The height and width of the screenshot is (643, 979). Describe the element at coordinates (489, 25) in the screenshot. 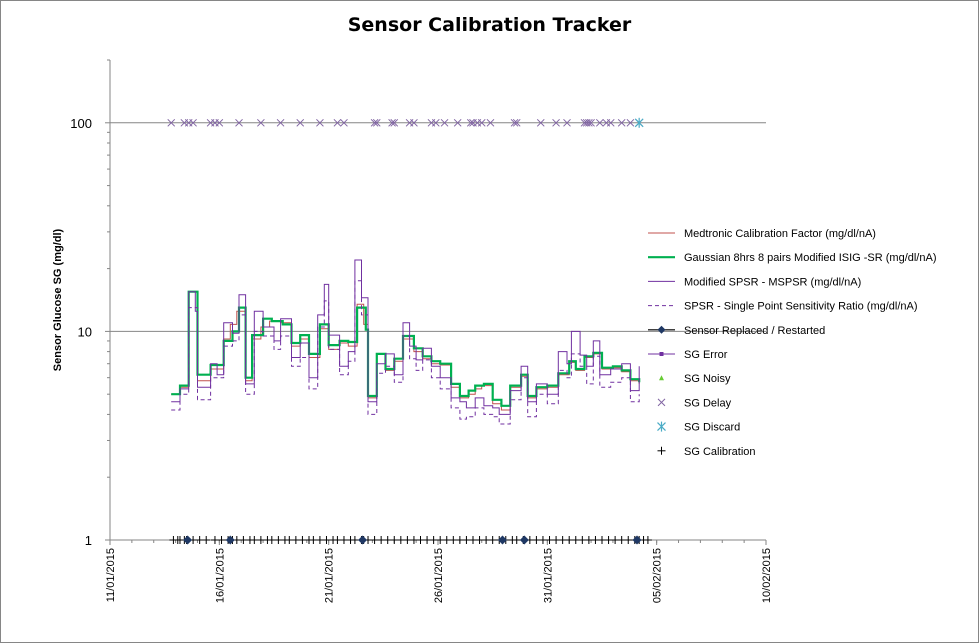

I see `chart-title: Sensor Calibration Tracker` at that location.